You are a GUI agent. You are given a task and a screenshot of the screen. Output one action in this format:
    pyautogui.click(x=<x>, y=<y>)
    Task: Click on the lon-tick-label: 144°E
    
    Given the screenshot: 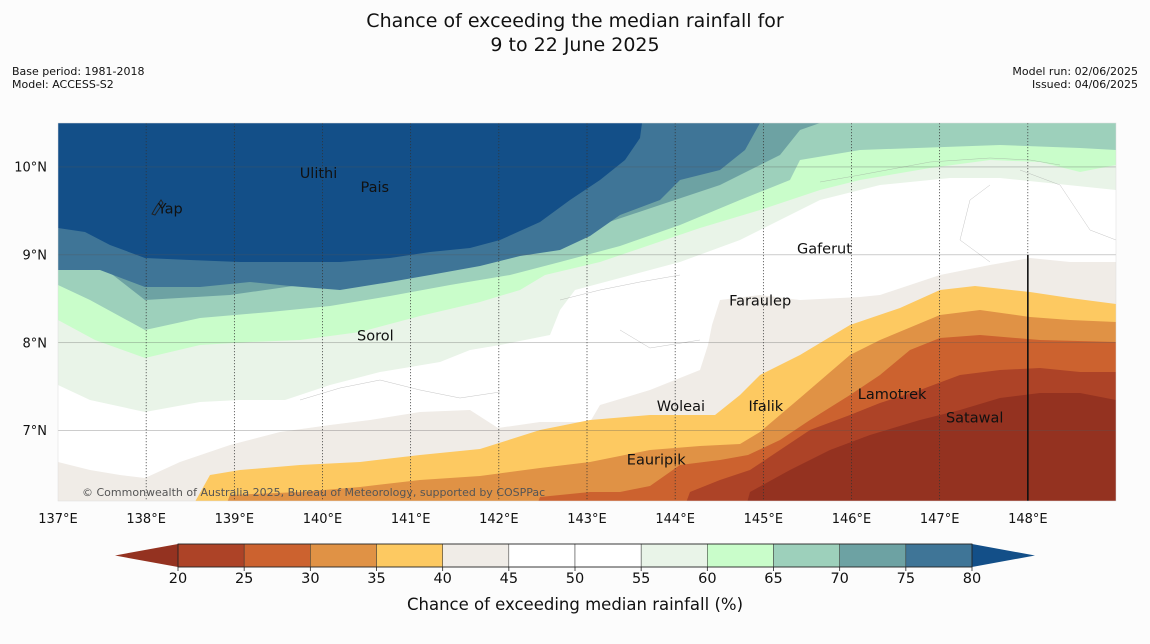 What is the action you would take?
    pyautogui.click(x=675, y=519)
    